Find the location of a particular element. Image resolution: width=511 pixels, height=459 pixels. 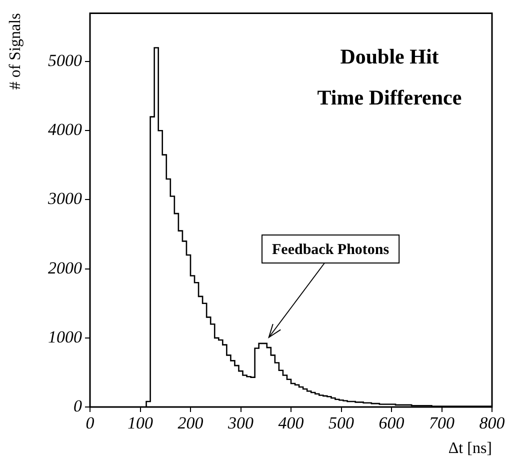

text: Double Hit Time Difference is located at coordinates (389, 77).